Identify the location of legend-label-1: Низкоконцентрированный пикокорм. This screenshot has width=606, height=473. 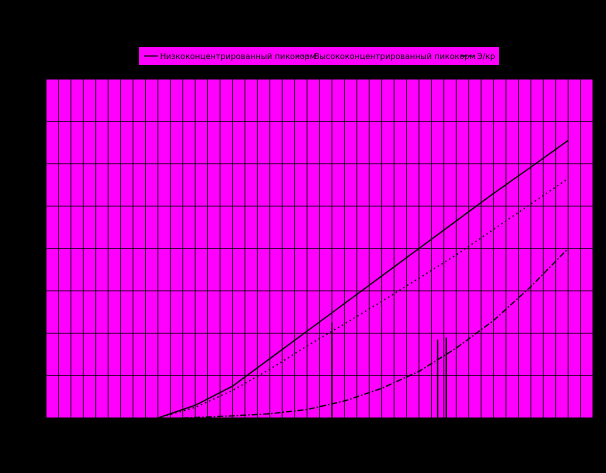
(238, 56).